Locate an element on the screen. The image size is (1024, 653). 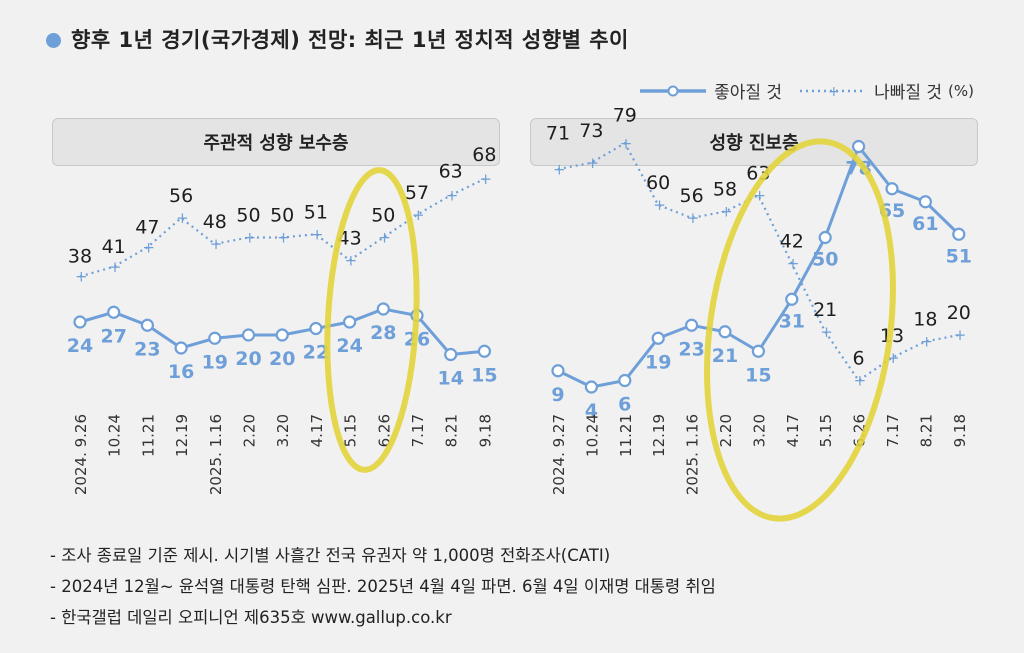
bad-data-label: 18 is located at coordinates (925, 320).